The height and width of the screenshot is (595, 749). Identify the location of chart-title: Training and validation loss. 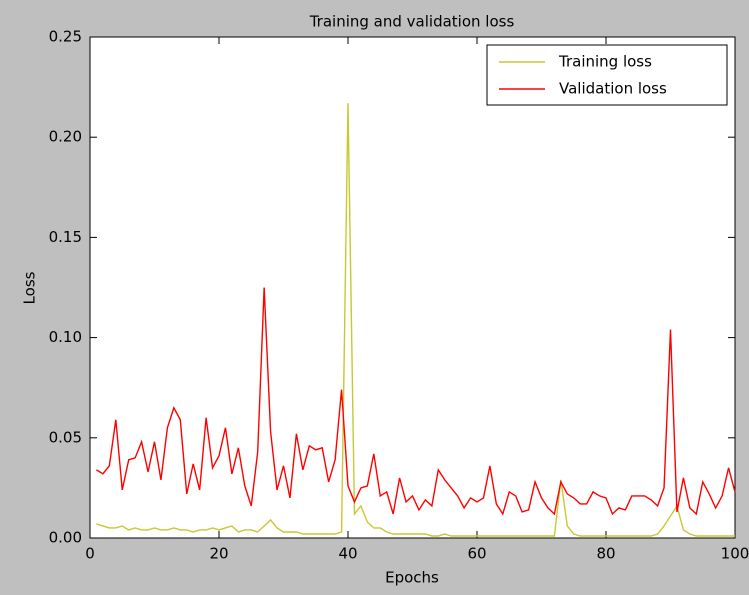
(412, 22).